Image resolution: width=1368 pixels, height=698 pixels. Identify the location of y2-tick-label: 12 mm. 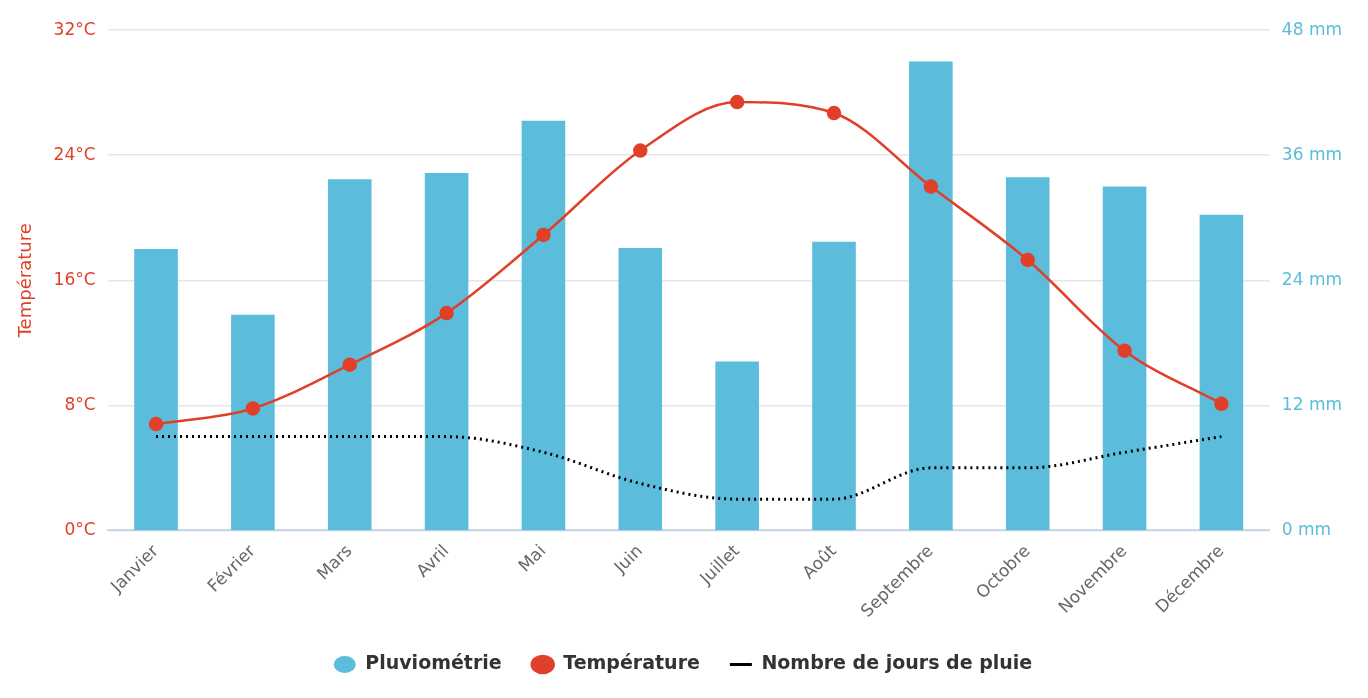
(1311, 403).